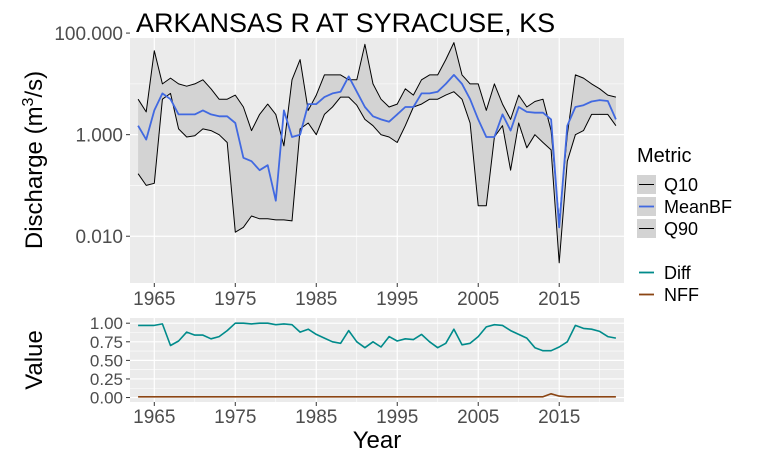 This screenshot has width=757, height=464. Describe the element at coordinates (106, 360) in the screenshot. I see `y-tick-label: 0.50` at that location.